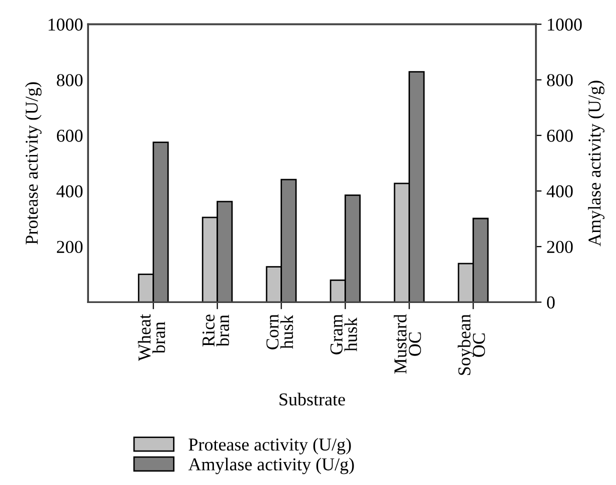 The image size is (616, 485). Describe the element at coordinates (596, 163) in the screenshot. I see `y2-axis-title: Amylase activity (U/g)` at that location.